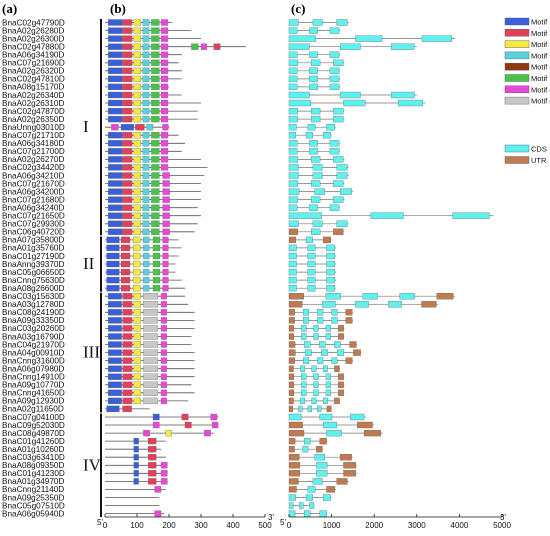 This screenshot has width=550, height=536. What do you see at coordinates (33, 336) in the screenshot?
I see `gene-label: BnaA03g16790D` at bounding box center [33, 336].